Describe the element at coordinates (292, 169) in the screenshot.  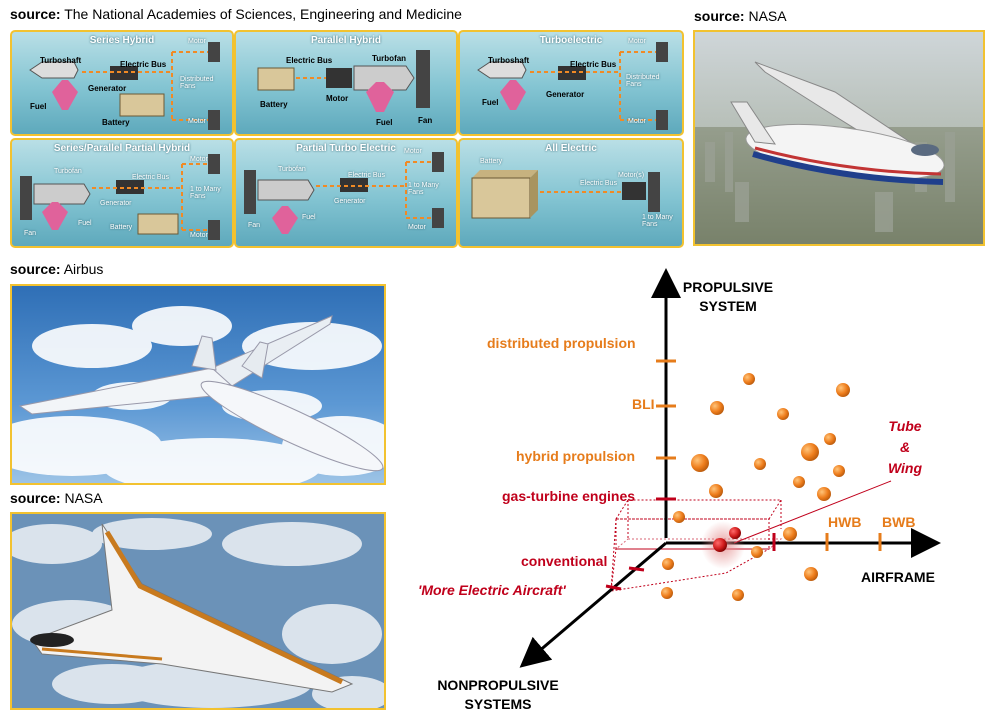
I see `pt-turbofan-label: Turbofan` at that location.